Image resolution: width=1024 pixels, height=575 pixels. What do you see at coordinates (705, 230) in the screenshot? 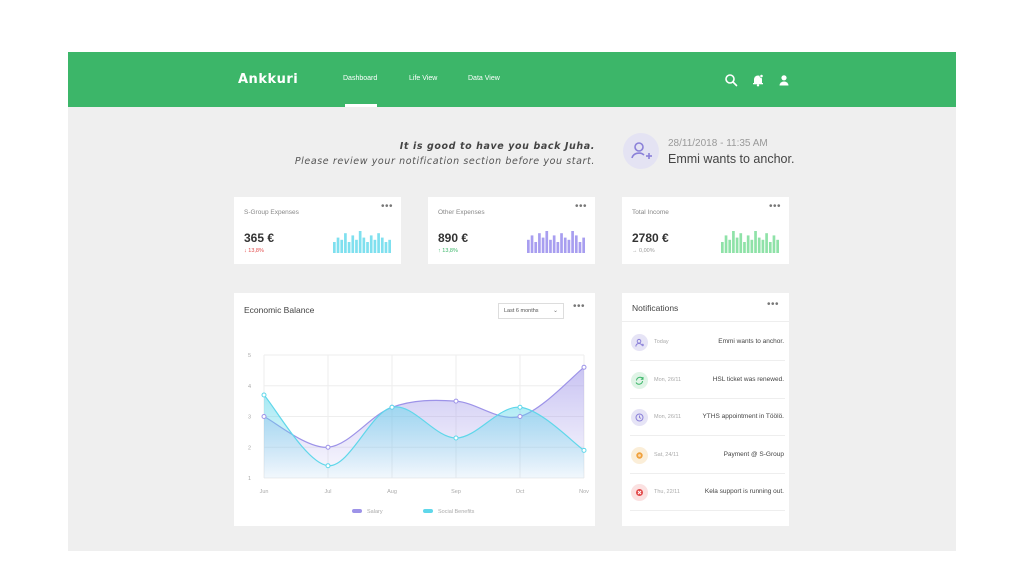
I see `card-total-income: Total Income ••• 2780 € → 0,00%` at bounding box center [705, 230].